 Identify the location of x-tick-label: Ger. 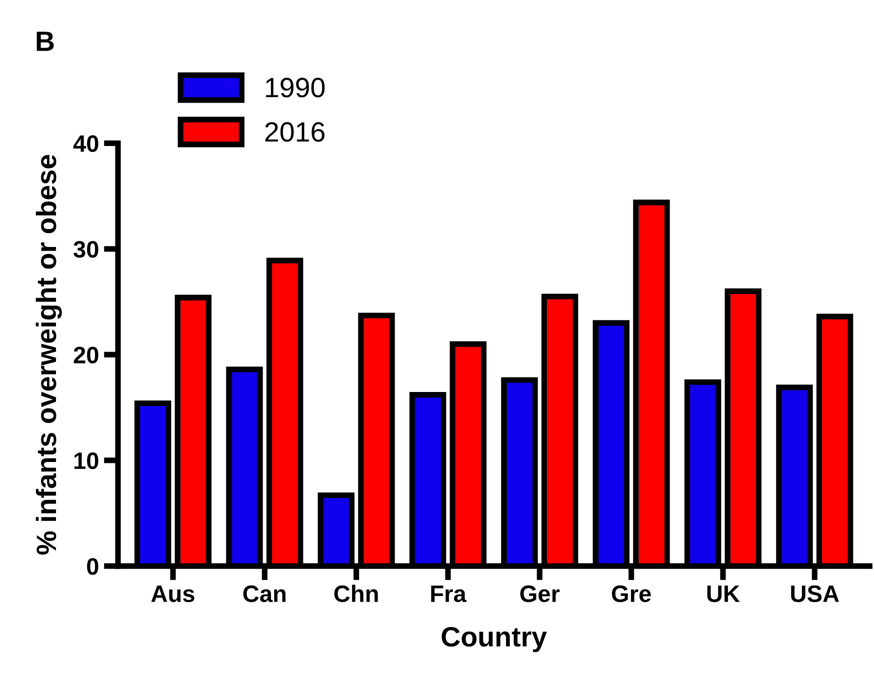
(540, 593).